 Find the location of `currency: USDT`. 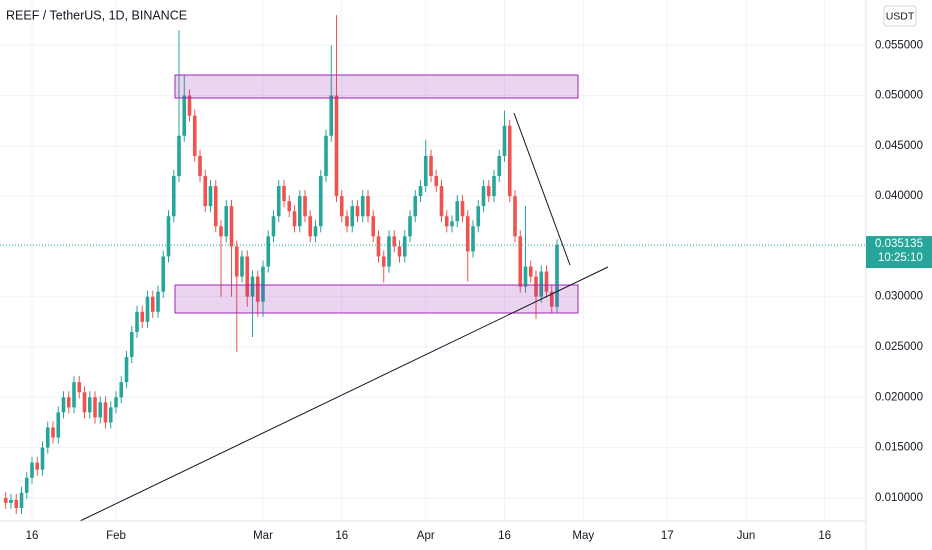

currency: USDT is located at coordinates (900, 16).